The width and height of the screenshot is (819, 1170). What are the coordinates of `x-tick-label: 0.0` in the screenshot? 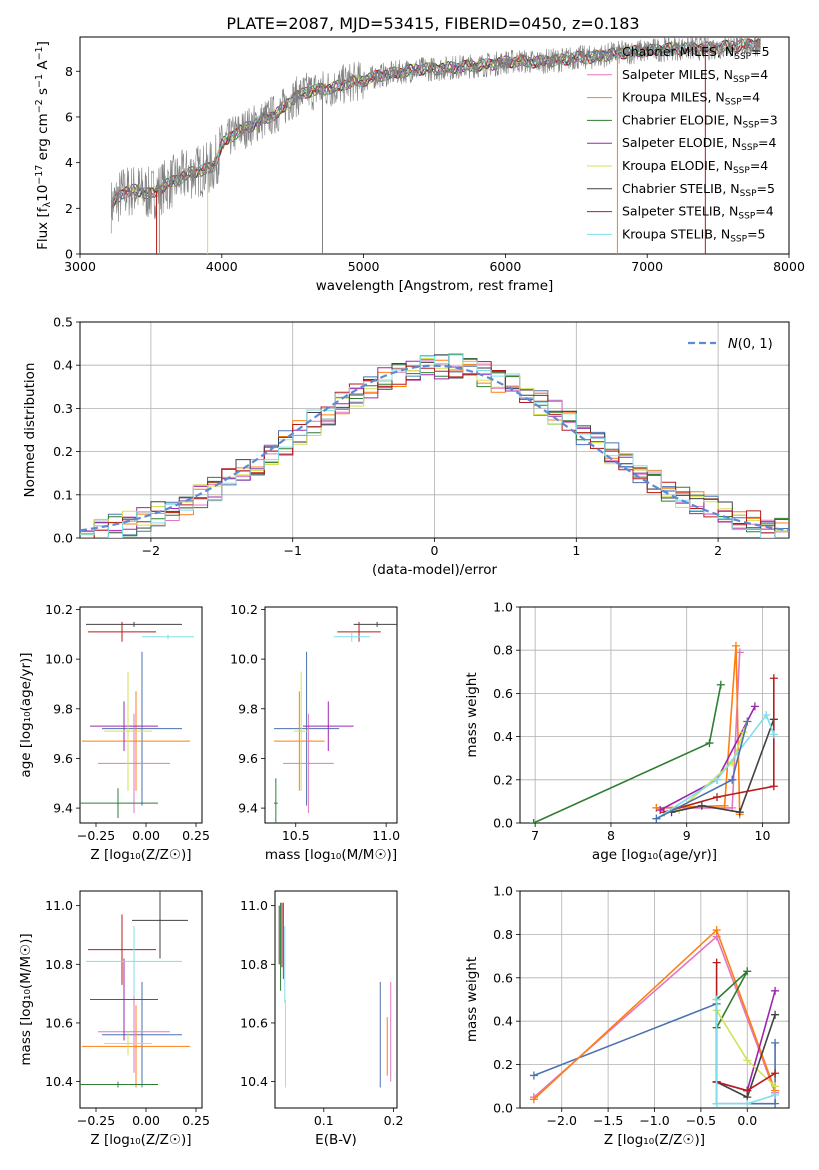 It's located at (747, 1120).